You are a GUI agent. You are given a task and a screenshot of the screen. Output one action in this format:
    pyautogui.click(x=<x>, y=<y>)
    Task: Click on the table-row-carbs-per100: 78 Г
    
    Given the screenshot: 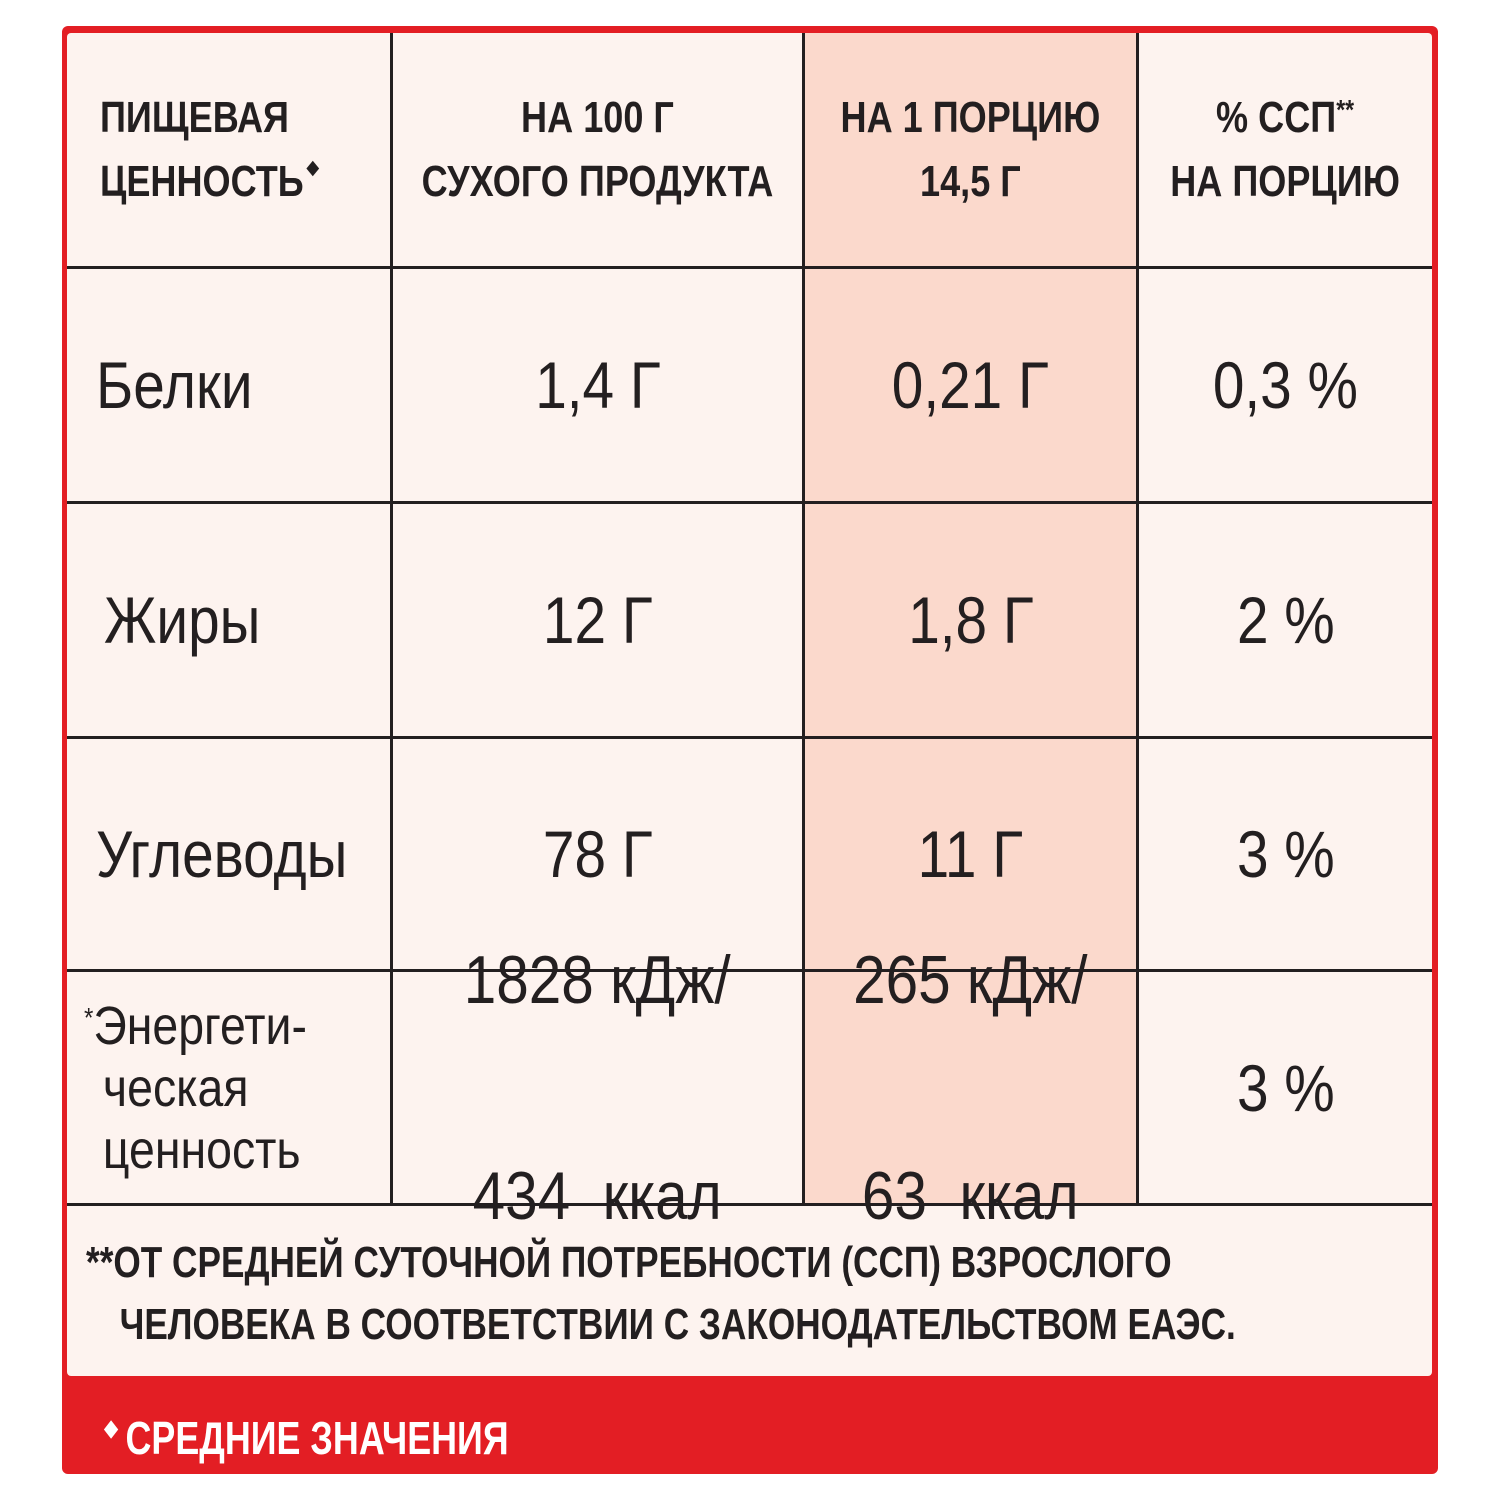 What is the action you would take?
    pyautogui.click(x=597, y=854)
    